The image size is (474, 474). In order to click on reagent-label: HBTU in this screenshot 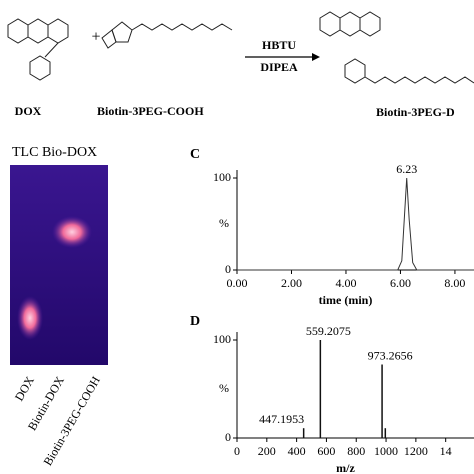, I will do `click(279, 45)`.